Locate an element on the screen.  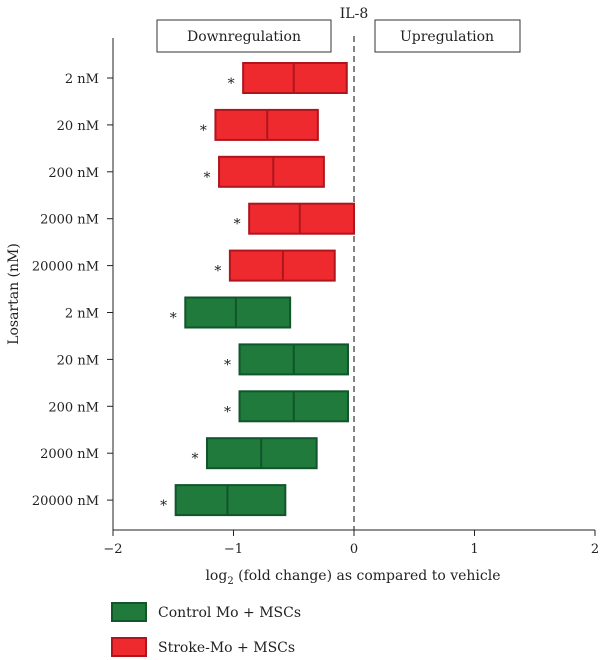
downregulation-label: Downregulation is located at coordinates (244, 37).